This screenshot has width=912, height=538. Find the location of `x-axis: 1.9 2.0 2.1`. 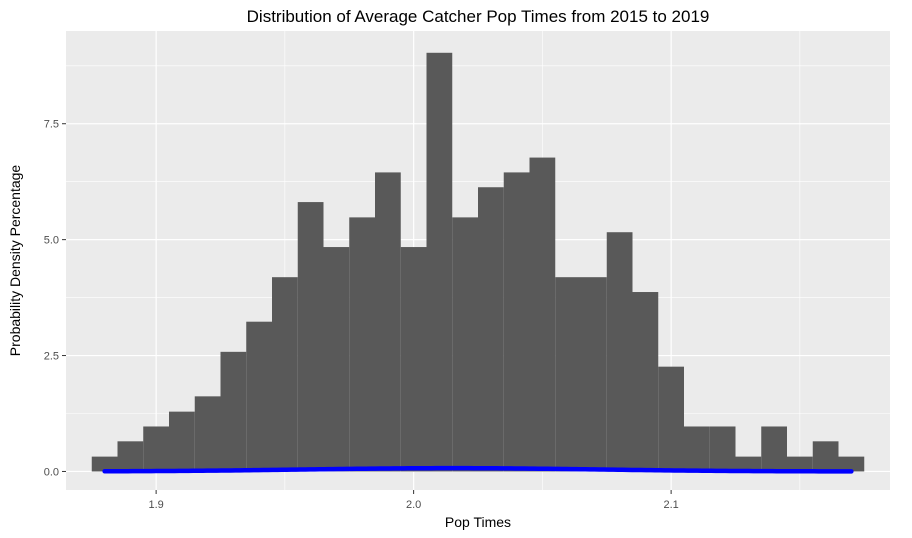

x-axis: 1.9 2.0 2.1 is located at coordinates (413, 500).